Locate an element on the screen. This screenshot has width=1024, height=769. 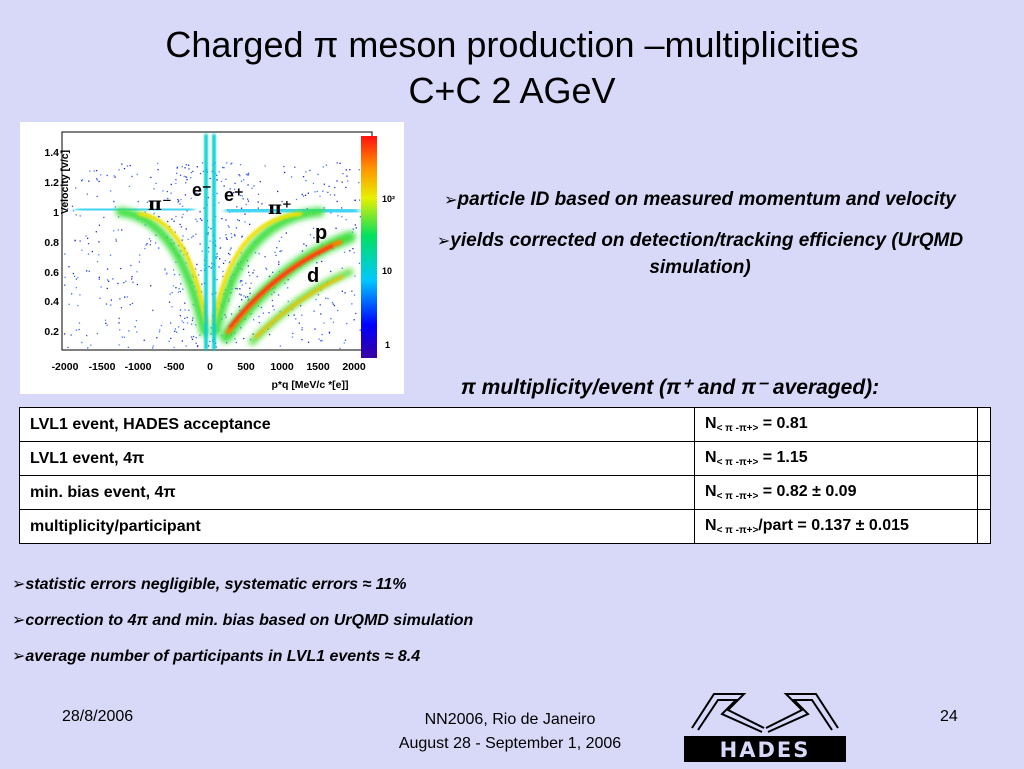
label-deuteron: d is located at coordinates (313, 276).